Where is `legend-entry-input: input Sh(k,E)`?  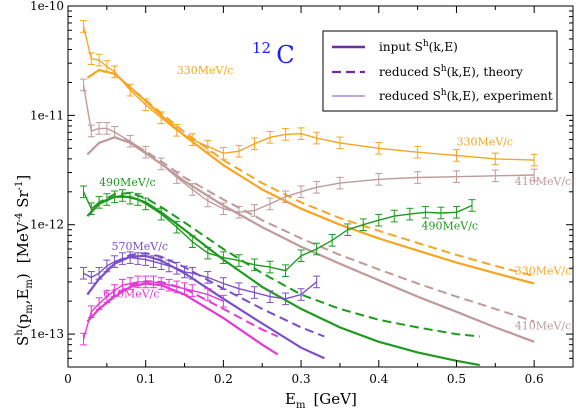 legend-entry-input: input Sh(k,E) is located at coordinates (395, 46).